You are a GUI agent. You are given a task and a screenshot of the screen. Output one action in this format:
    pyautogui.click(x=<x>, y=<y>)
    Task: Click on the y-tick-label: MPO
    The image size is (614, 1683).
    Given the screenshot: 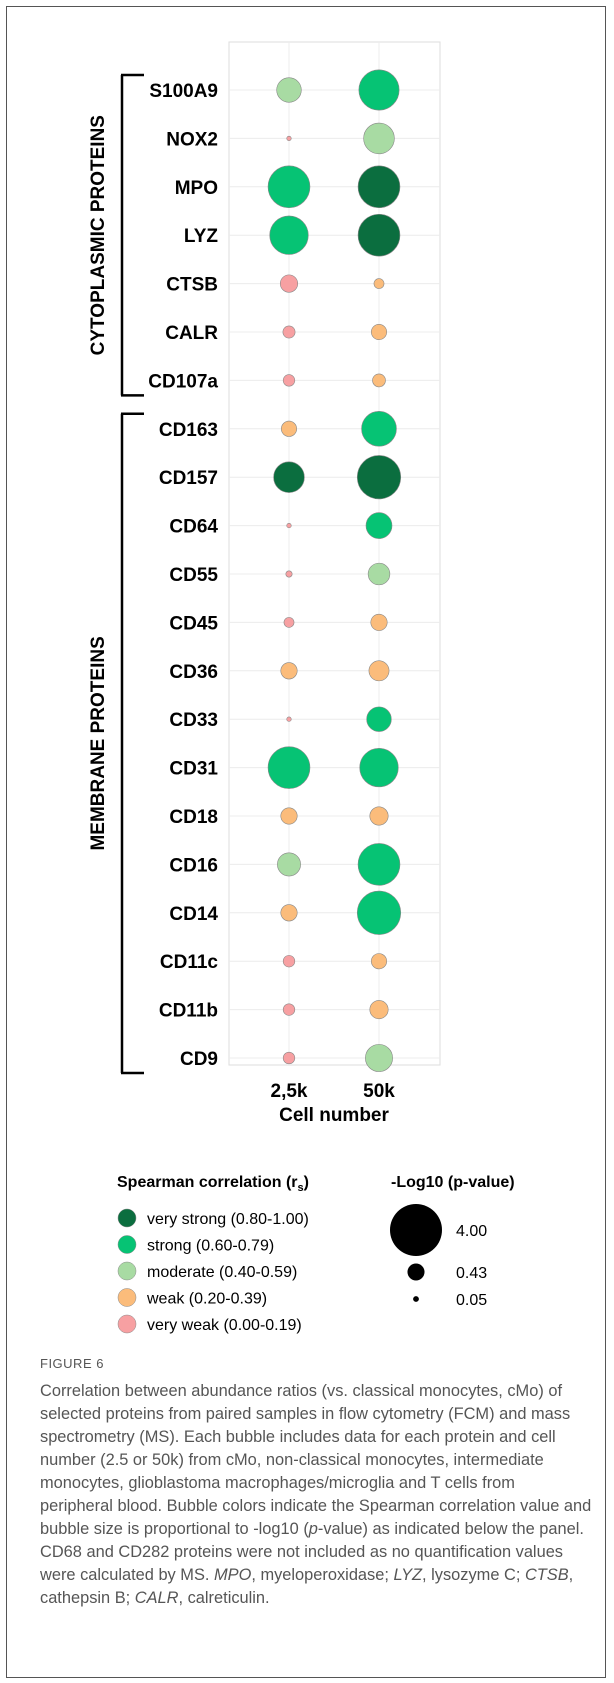 What is the action you would take?
    pyautogui.click(x=196, y=188)
    